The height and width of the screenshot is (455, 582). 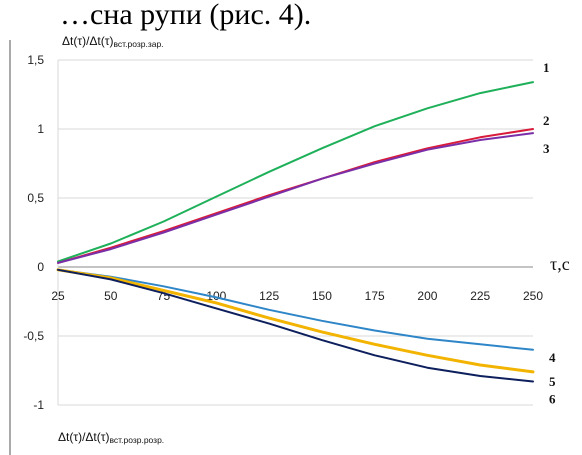 I want to click on series-number-labels: 1 2 3 4 5 6, so click(x=549, y=233).